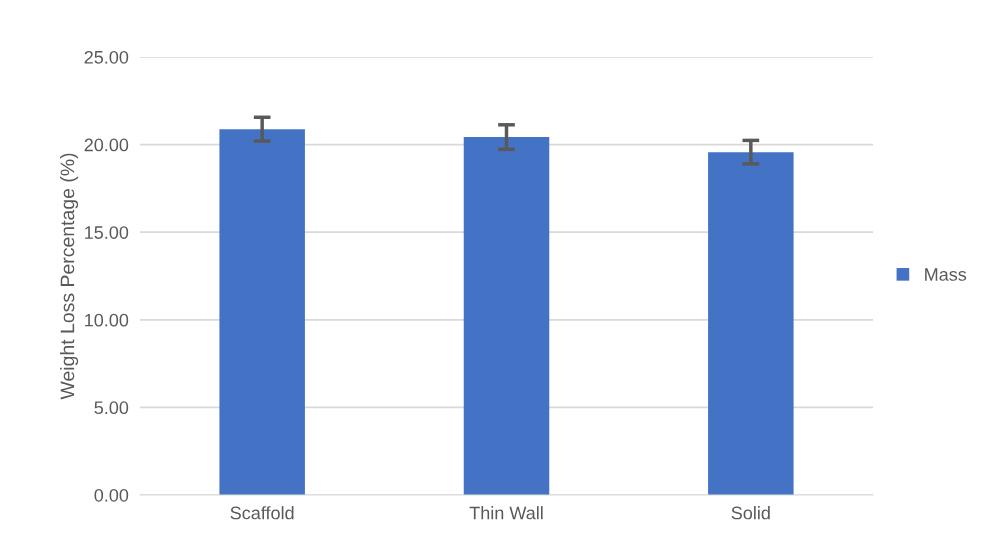 The image size is (1006, 553). What do you see at coordinates (106, 145) in the screenshot?
I see `y-tick-label: 20.00` at bounding box center [106, 145].